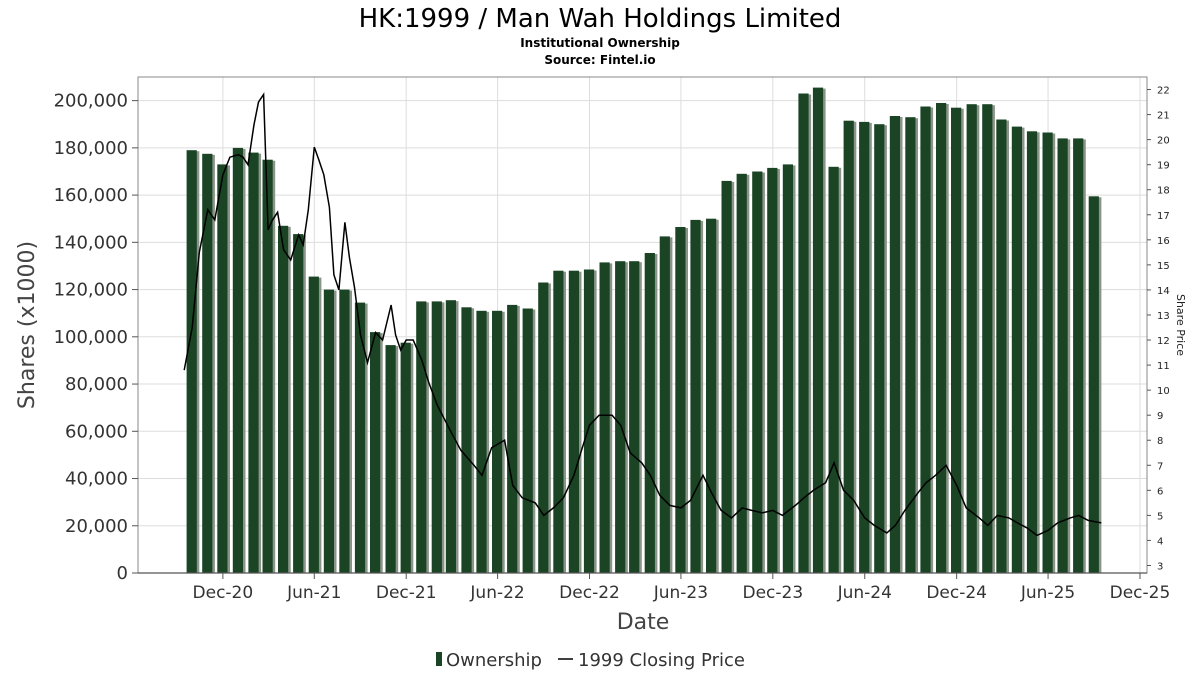 This screenshot has height=675, width=1200. What do you see at coordinates (91, 290) in the screenshot?
I see `y-tick-label-6: 120,000` at bounding box center [91, 290].